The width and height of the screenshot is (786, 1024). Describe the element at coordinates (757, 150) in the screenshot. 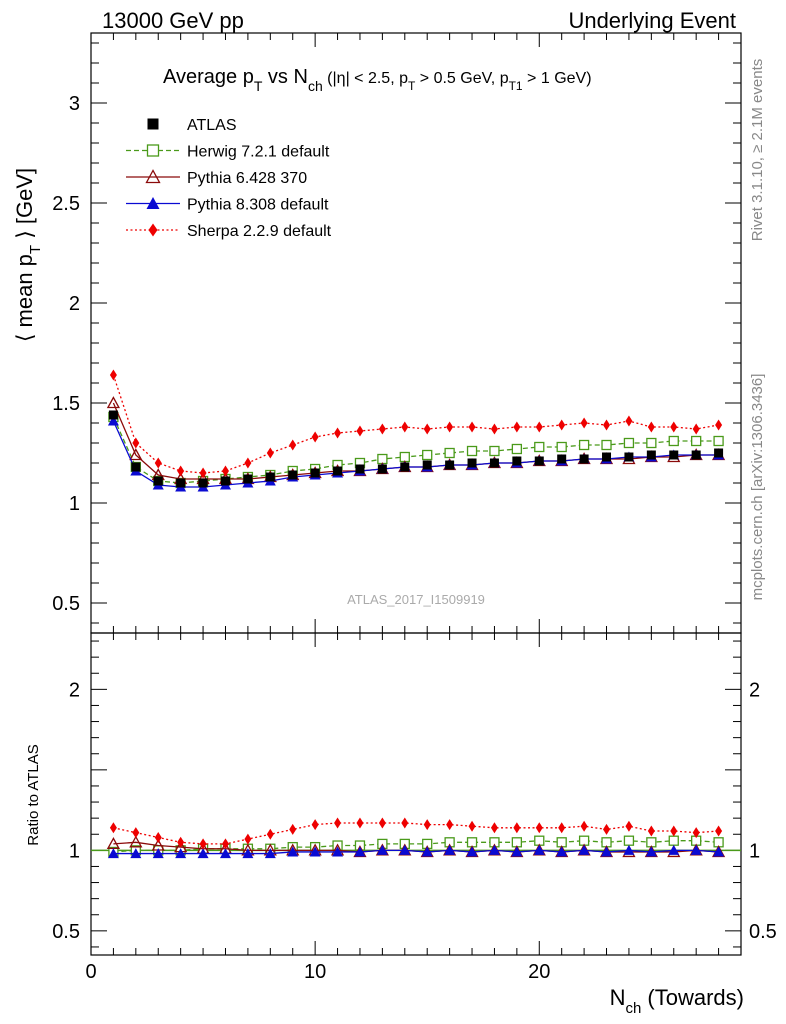

I see `rivet-version-label: Rivet 3.1.10, ≥ 2.1M events` at that location.